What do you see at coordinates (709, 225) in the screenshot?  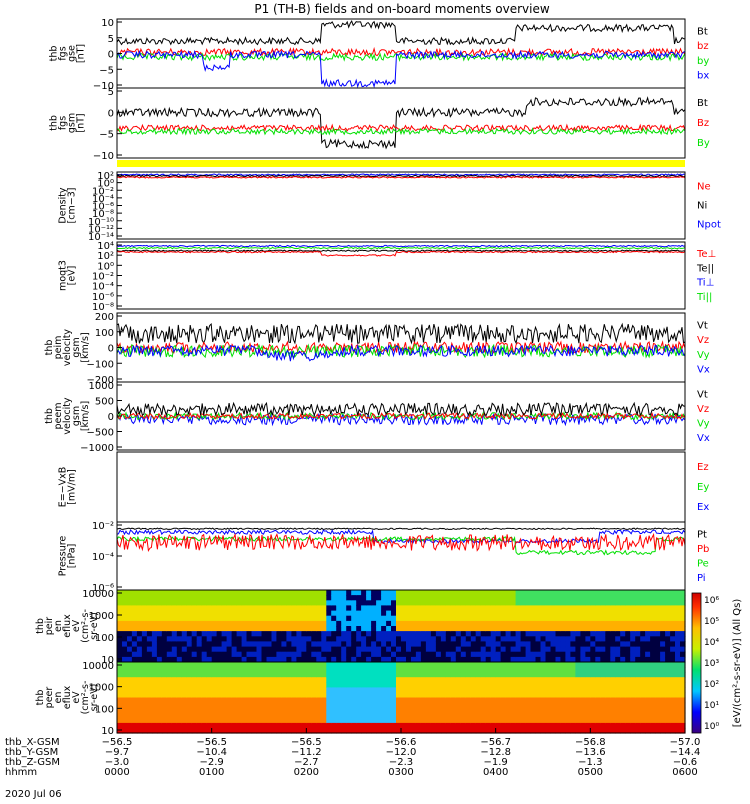 I see `legend-entry: Npot` at bounding box center [709, 225].